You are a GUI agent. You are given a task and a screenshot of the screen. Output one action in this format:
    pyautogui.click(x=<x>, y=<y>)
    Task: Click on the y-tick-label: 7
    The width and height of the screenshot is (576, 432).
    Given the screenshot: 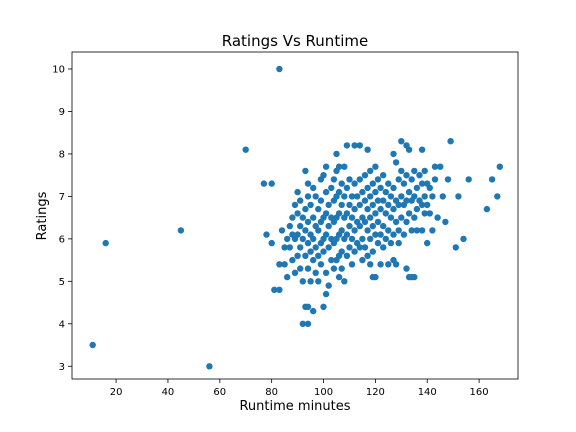 What is the action you would take?
    pyautogui.click(x=62, y=197)
    